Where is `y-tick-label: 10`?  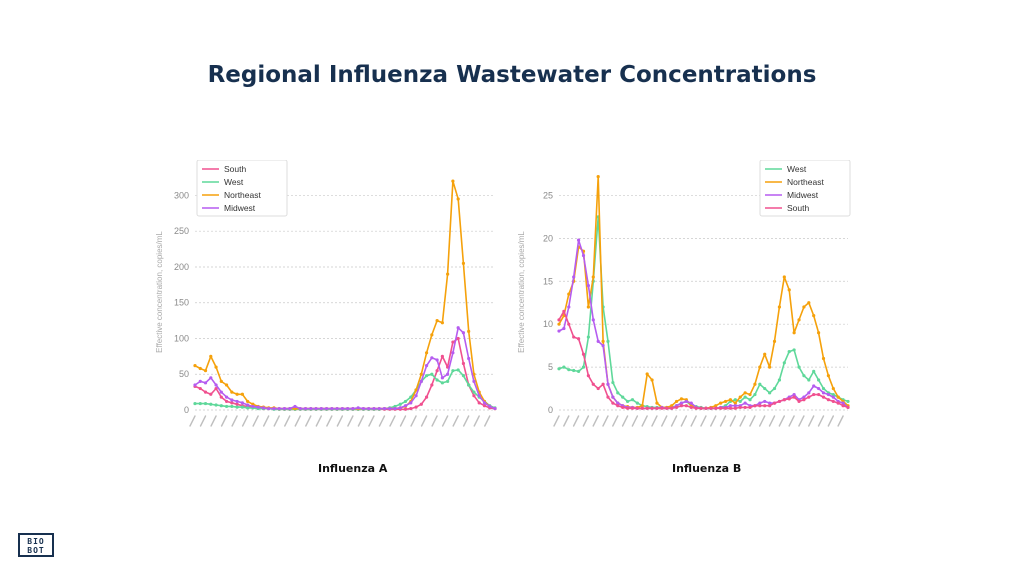
y-tick-label: 10 is located at coordinates (548, 324).